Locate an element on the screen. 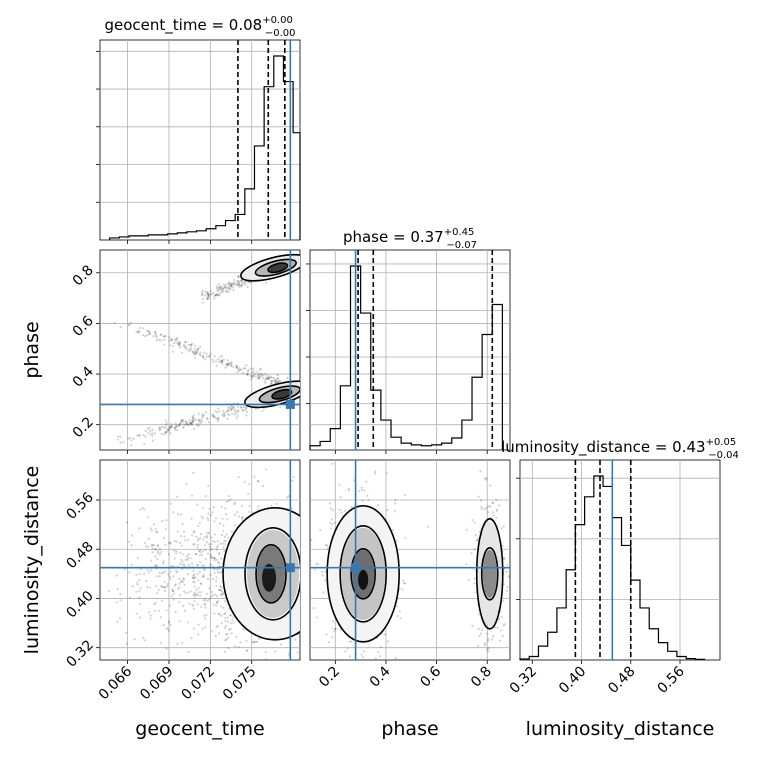  xlabel-luminosity-distance: luminosity_distance is located at coordinates (620, 729).